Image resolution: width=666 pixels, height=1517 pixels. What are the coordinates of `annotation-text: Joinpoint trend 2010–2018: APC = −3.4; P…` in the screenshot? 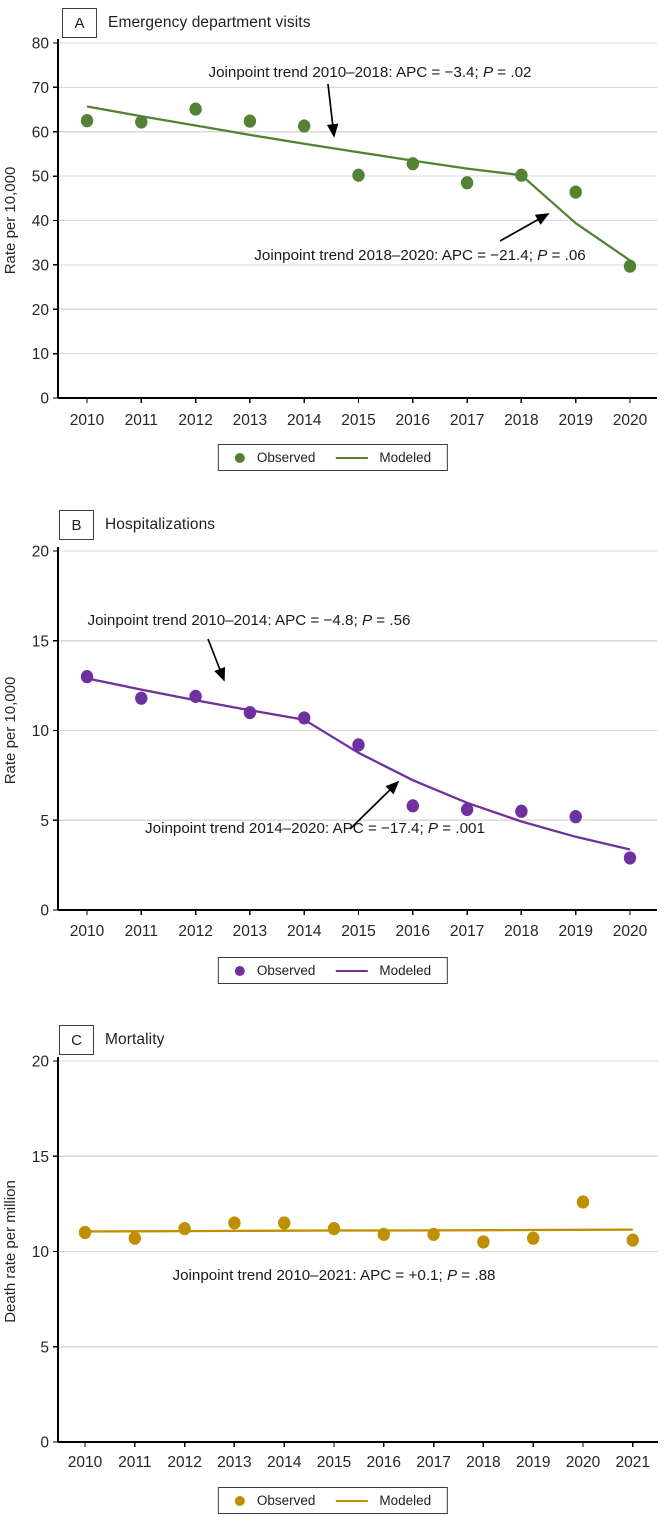 It's located at (370, 72).